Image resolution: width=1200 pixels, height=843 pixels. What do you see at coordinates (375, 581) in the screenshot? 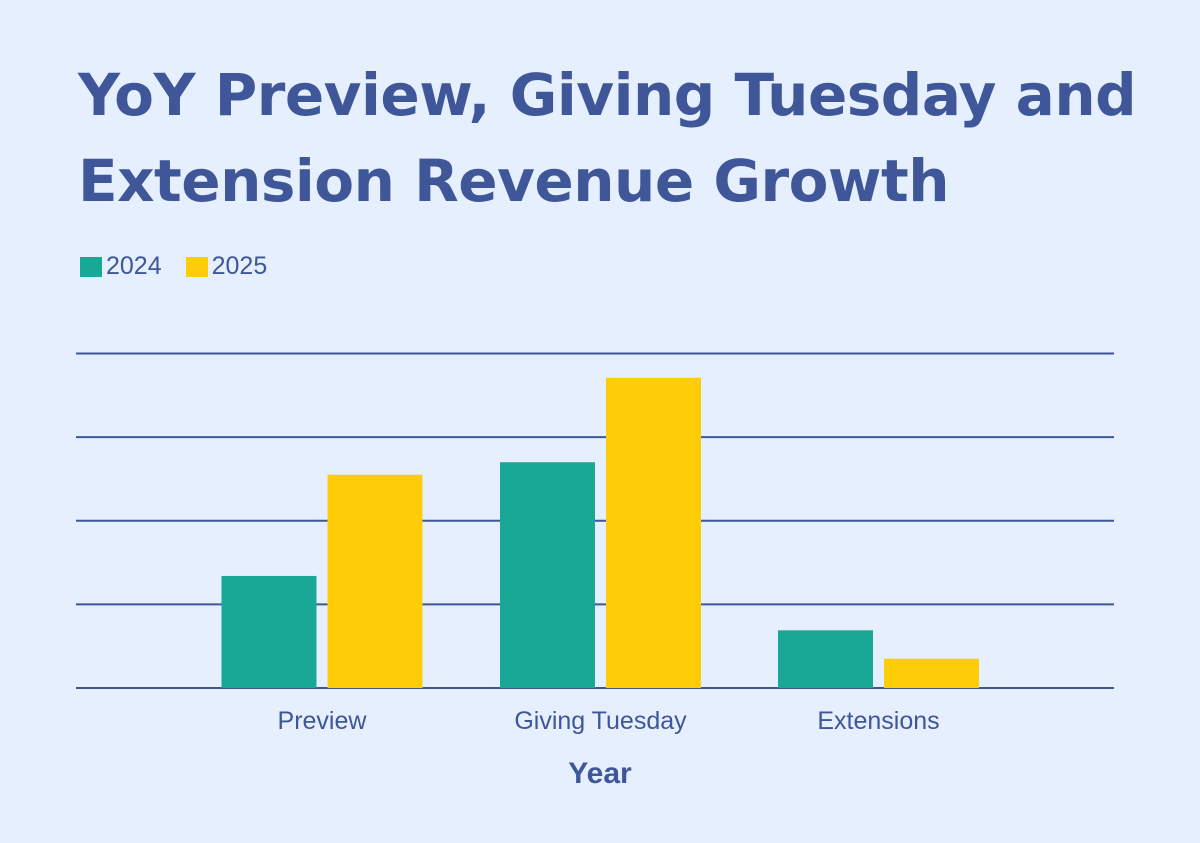
I see `bar-preview-2025` at bounding box center [375, 581].